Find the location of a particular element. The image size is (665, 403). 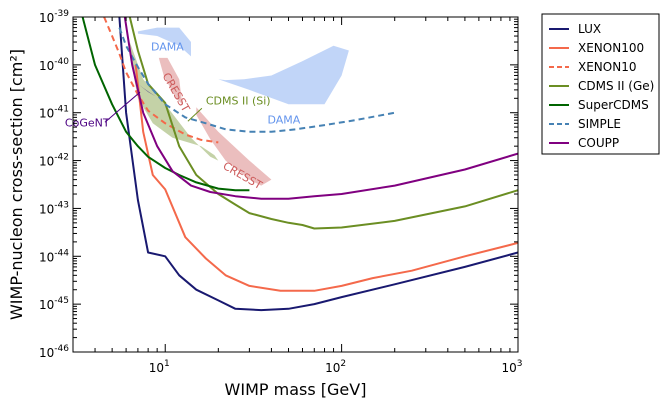

legend-label-simple: SIMPLE is located at coordinates (599, 124).